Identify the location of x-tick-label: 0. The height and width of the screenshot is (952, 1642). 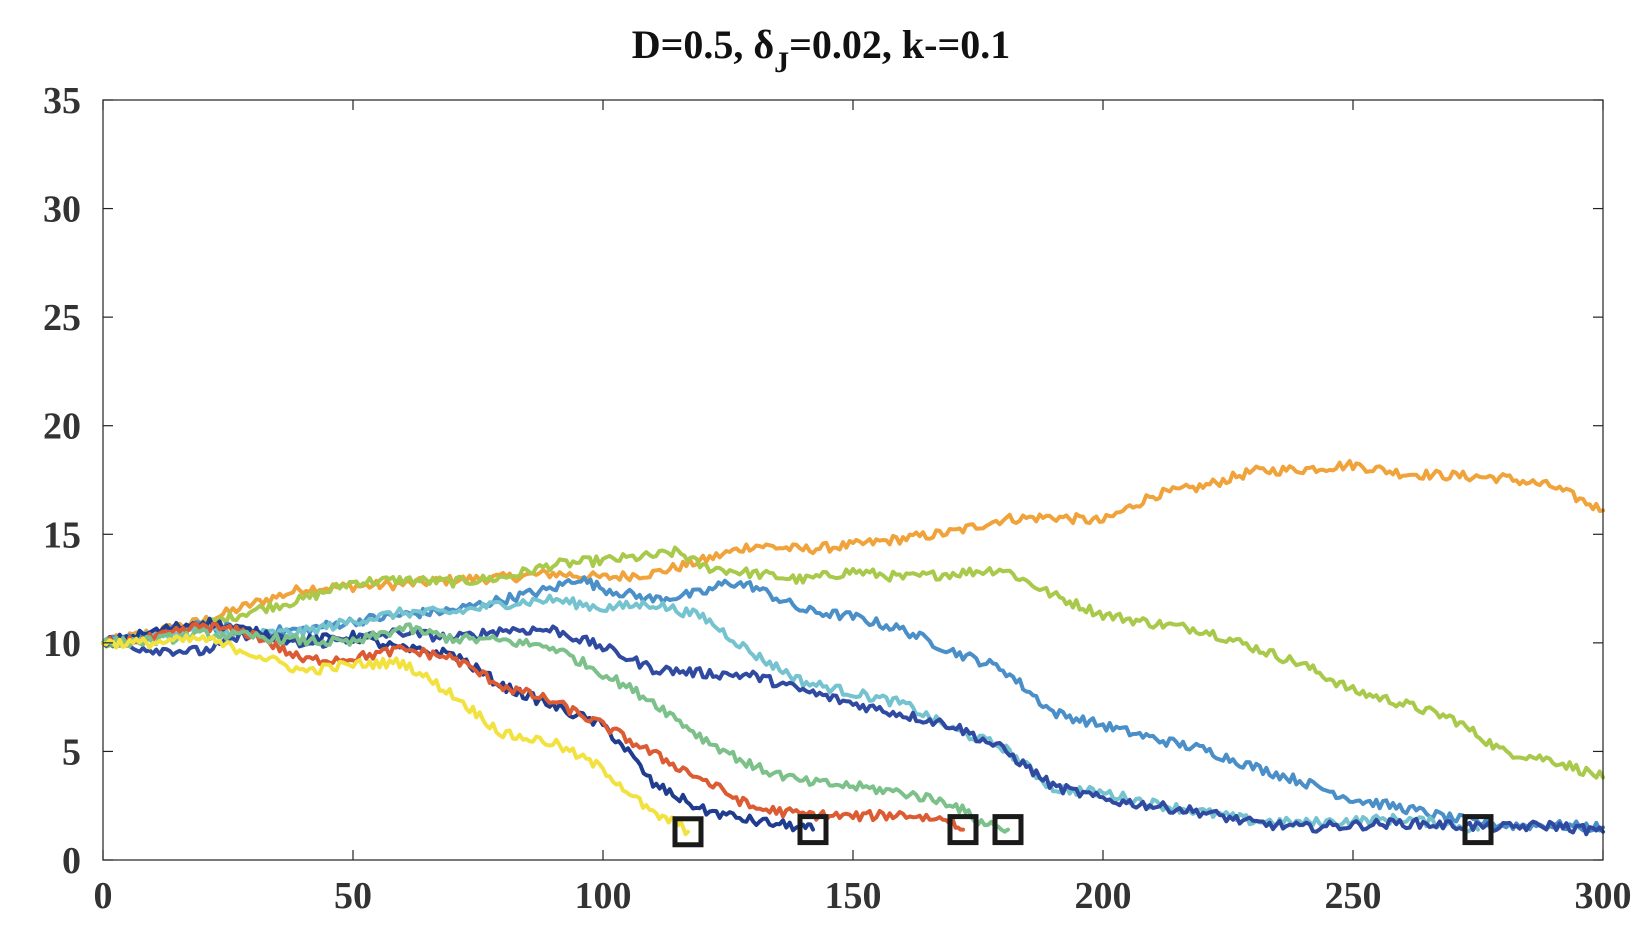
(103, 896).